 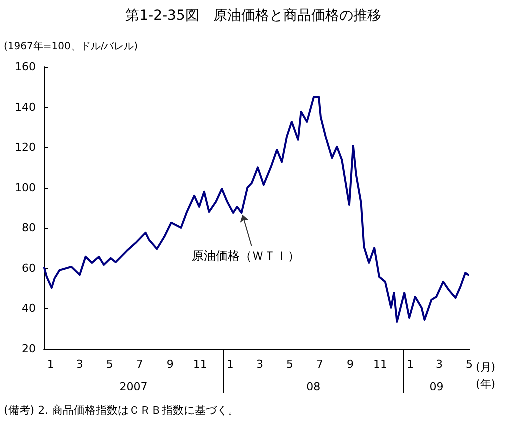 I want to click on chart-title: 第1-2-35図 原油価格と商品価格の推移, so click(x=254, y=16).